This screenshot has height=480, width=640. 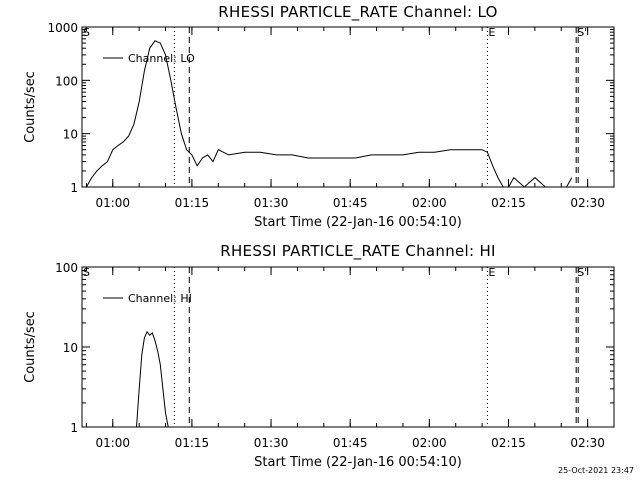 I want to click on lo-y-tick-label: 100, so click(x=66, y=81).